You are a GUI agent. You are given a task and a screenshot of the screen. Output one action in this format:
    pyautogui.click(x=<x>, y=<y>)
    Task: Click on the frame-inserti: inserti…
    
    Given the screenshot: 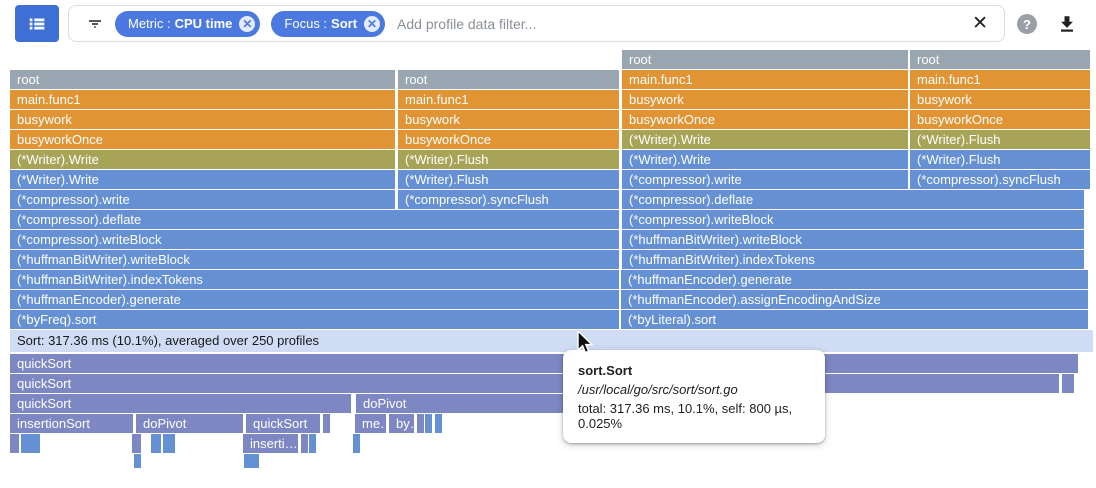 What is the action you would take?
    pyautogui.click(x=270, y=443)
    